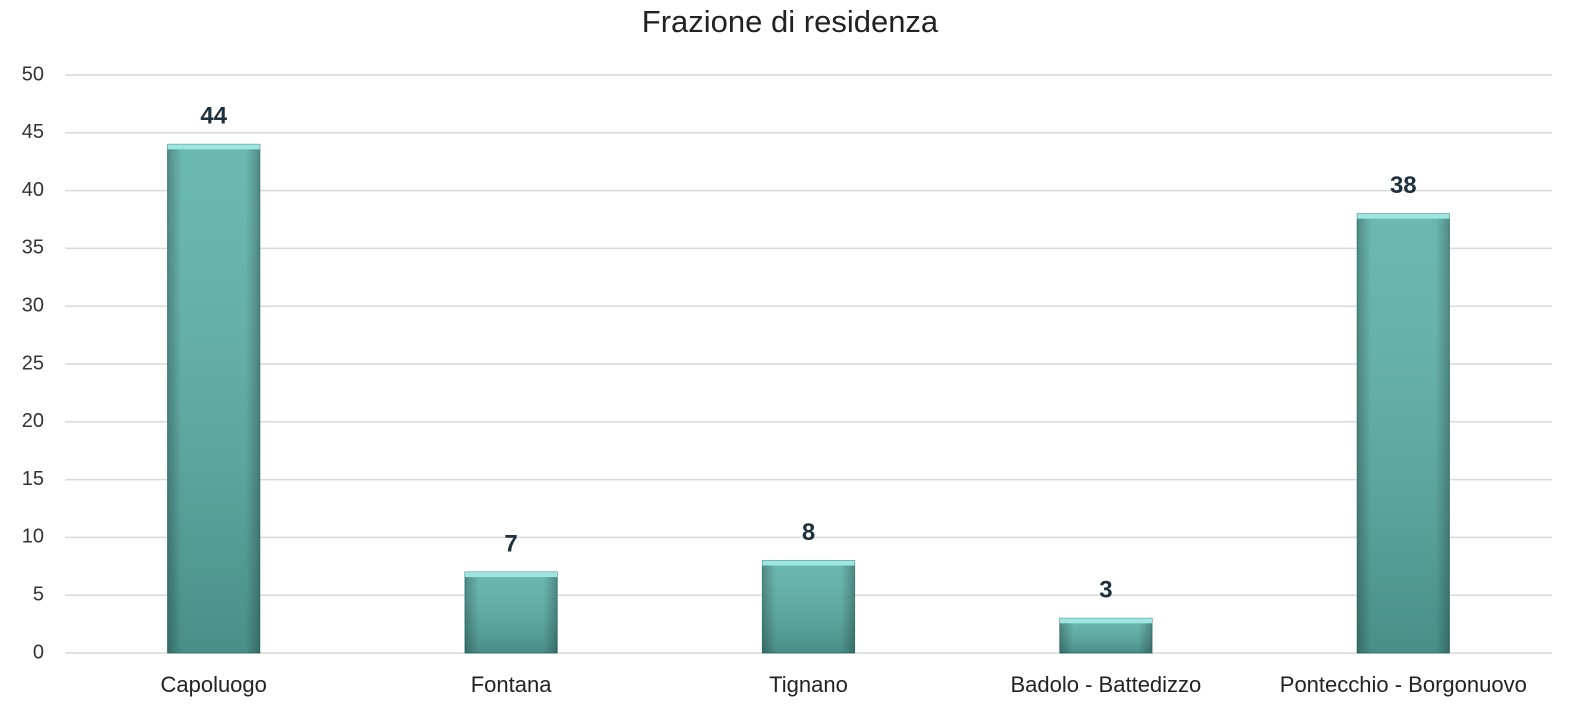 This screenshot has width=1586, height=708. Describe the element at coordinates (1403, 185) in the screenshot. I see `data-label: 38` at that location.